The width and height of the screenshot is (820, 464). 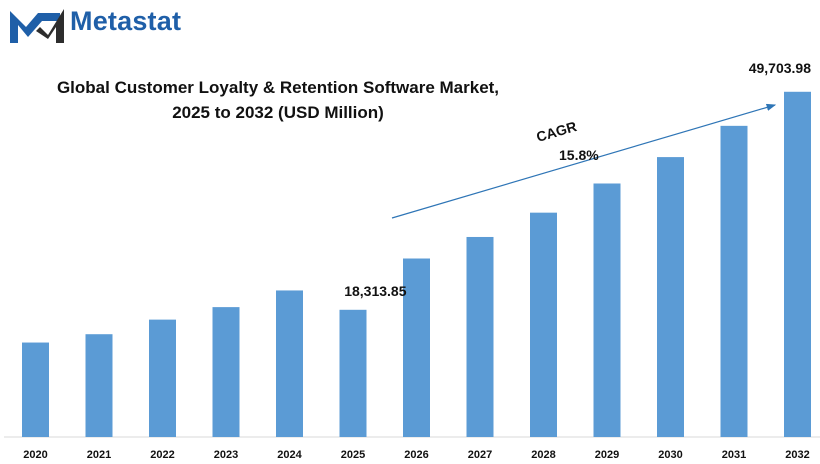 What do you see at coordinates (226, 455) in the screenshot?
I see `x-tick-2023: 2023` at bounding box center [226, 455].